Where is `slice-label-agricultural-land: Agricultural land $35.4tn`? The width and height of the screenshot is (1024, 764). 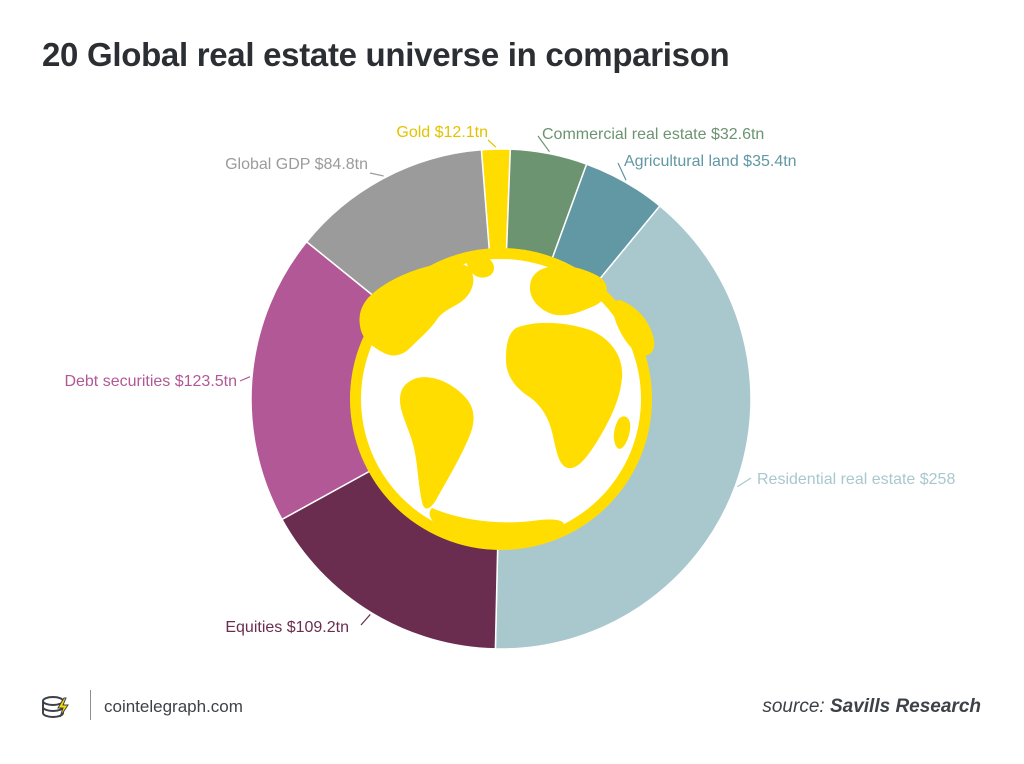 slice-label-agricultural-land: Agricultural land $35.4tn is located at coordinates (710, 161).